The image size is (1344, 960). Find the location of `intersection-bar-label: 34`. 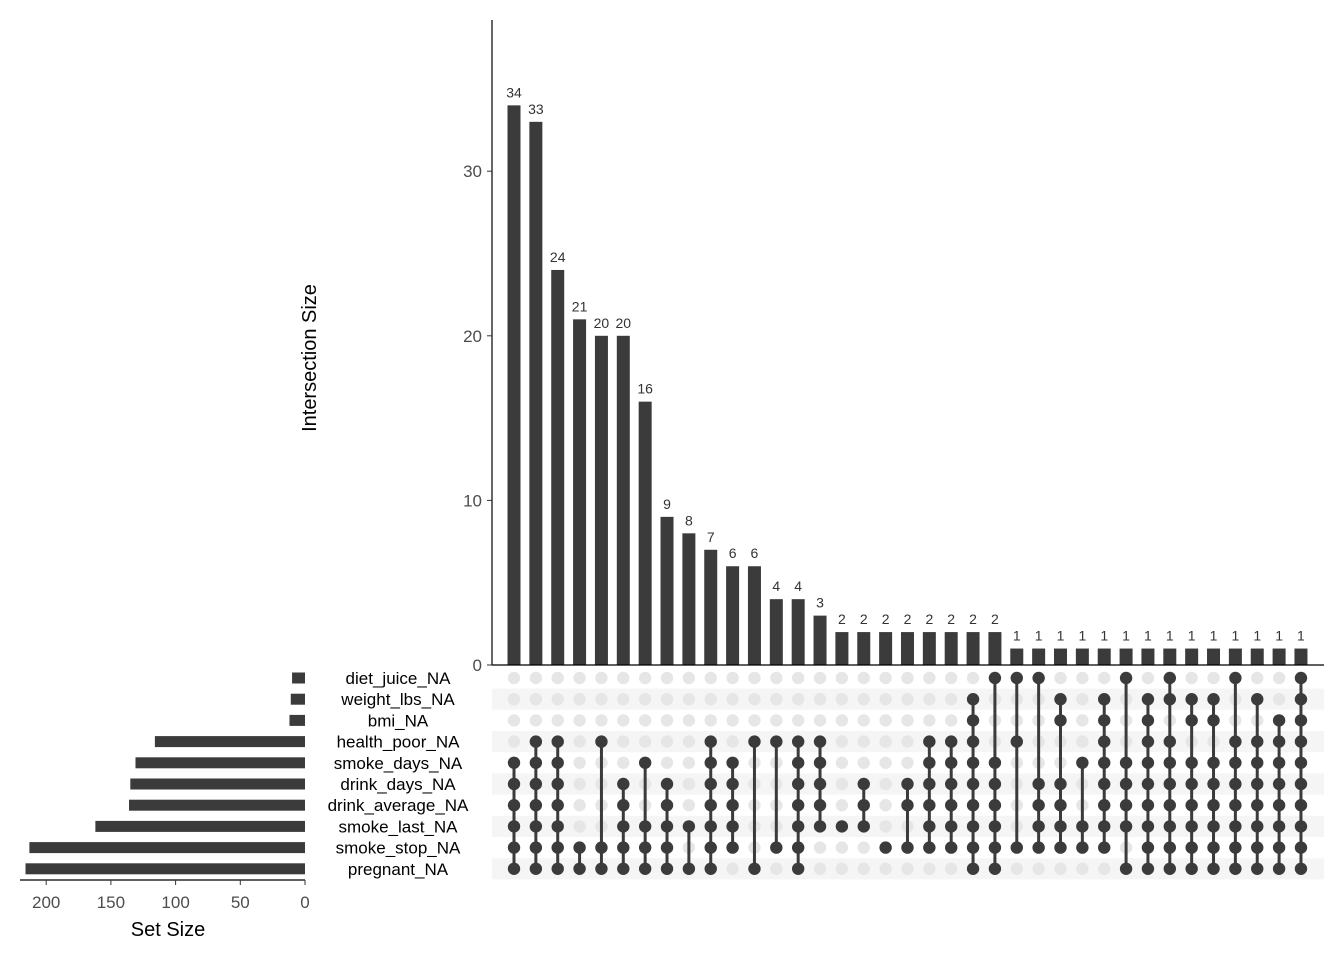

intersection-bar-label: 34 is located at coordinates (514, 92).